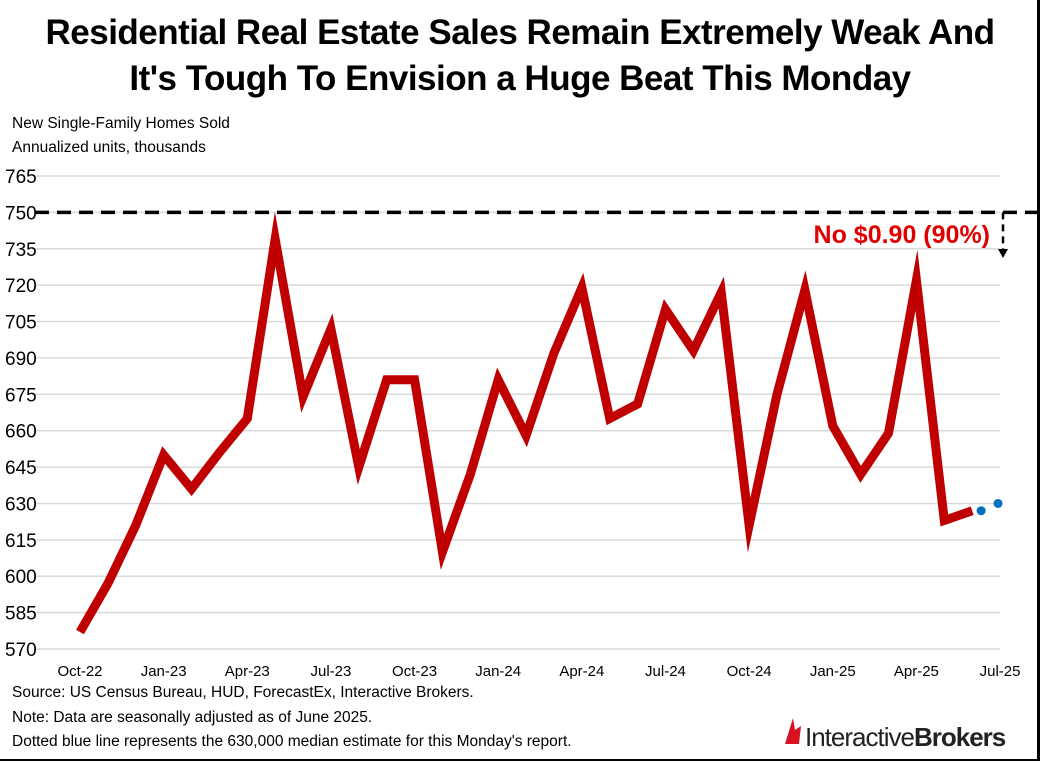  Describe the element at coordinates (665, 671) in the screenshot. I see `x-tick-label: Jul-24` at that location.